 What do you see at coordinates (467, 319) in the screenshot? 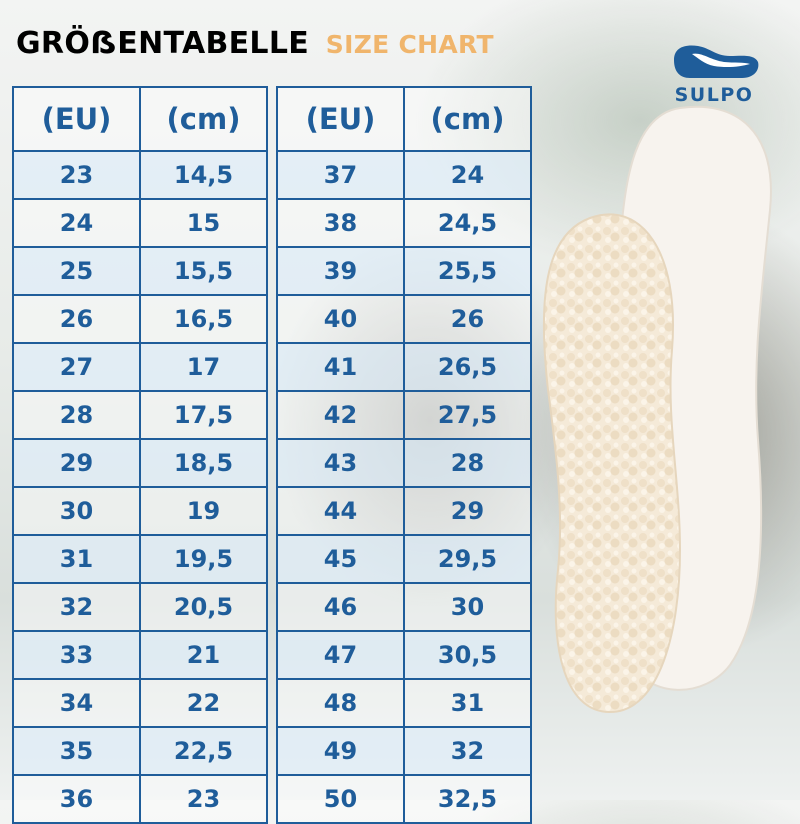
I see `cm-length-cell: 26` at bounding box center [467, 319].